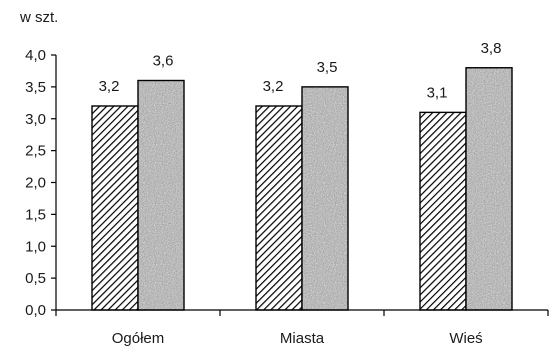 The width and height of the screenshot is (556, 350). I want to click on category-label: Ogółem, so click(138, 338).